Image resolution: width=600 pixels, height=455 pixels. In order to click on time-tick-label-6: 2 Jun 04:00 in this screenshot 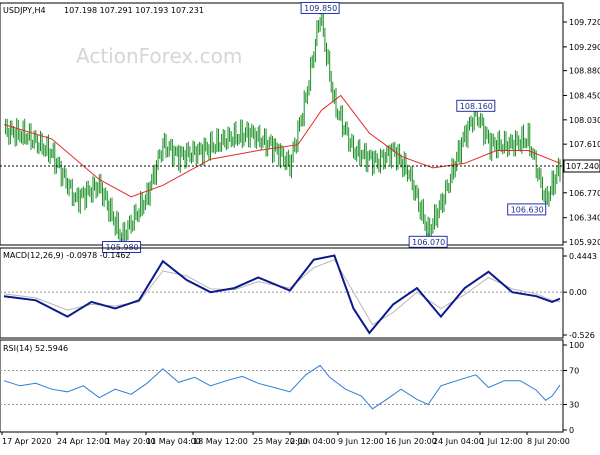, I will do `click(313, 441)`.